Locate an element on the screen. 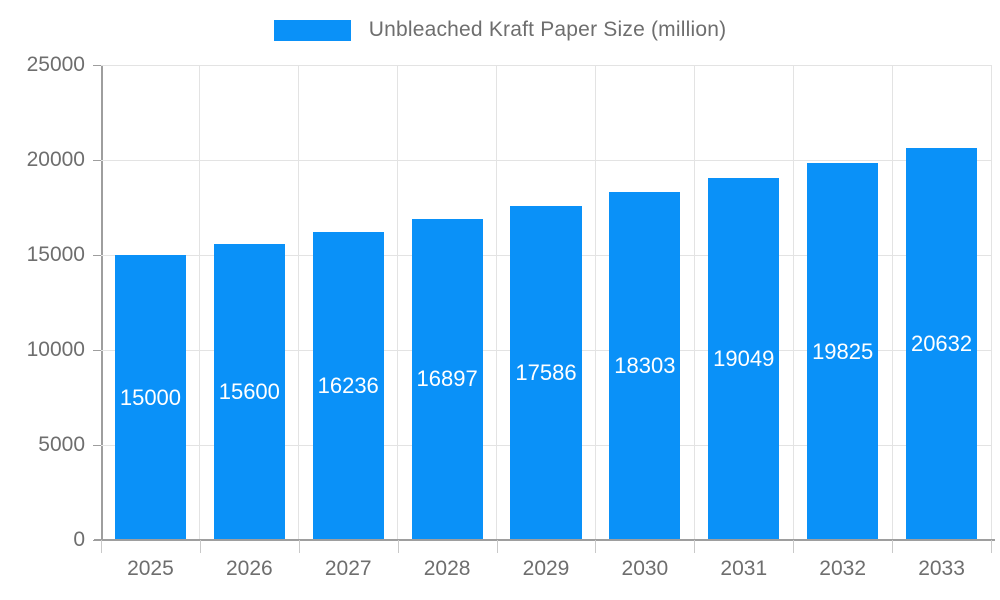 Image resolution: width=1000 pixels, height=600 pixels. x-axis-tick-label: 2032 is located at coordinates (843, 568).